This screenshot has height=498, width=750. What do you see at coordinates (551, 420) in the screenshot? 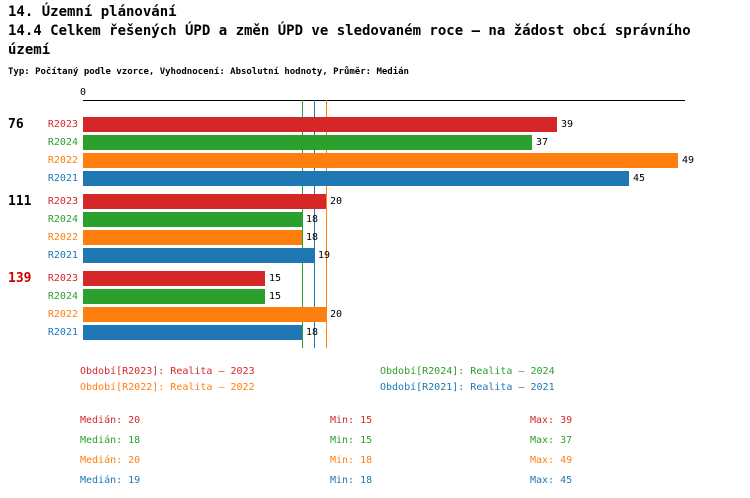
I see `stat-max-r2023: Max: 39` at bounding box center [551, 420].